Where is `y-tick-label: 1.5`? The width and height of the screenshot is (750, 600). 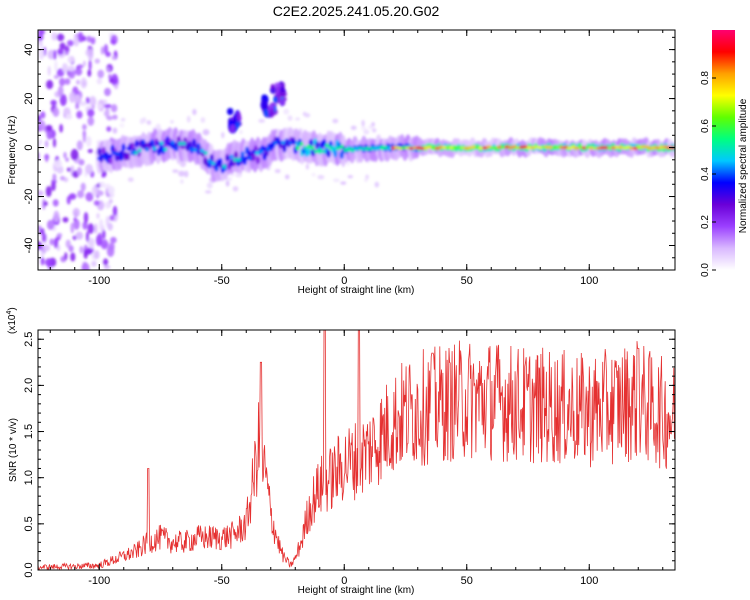 y-tick-label: 1.5 is located at coordinates (29, 431).